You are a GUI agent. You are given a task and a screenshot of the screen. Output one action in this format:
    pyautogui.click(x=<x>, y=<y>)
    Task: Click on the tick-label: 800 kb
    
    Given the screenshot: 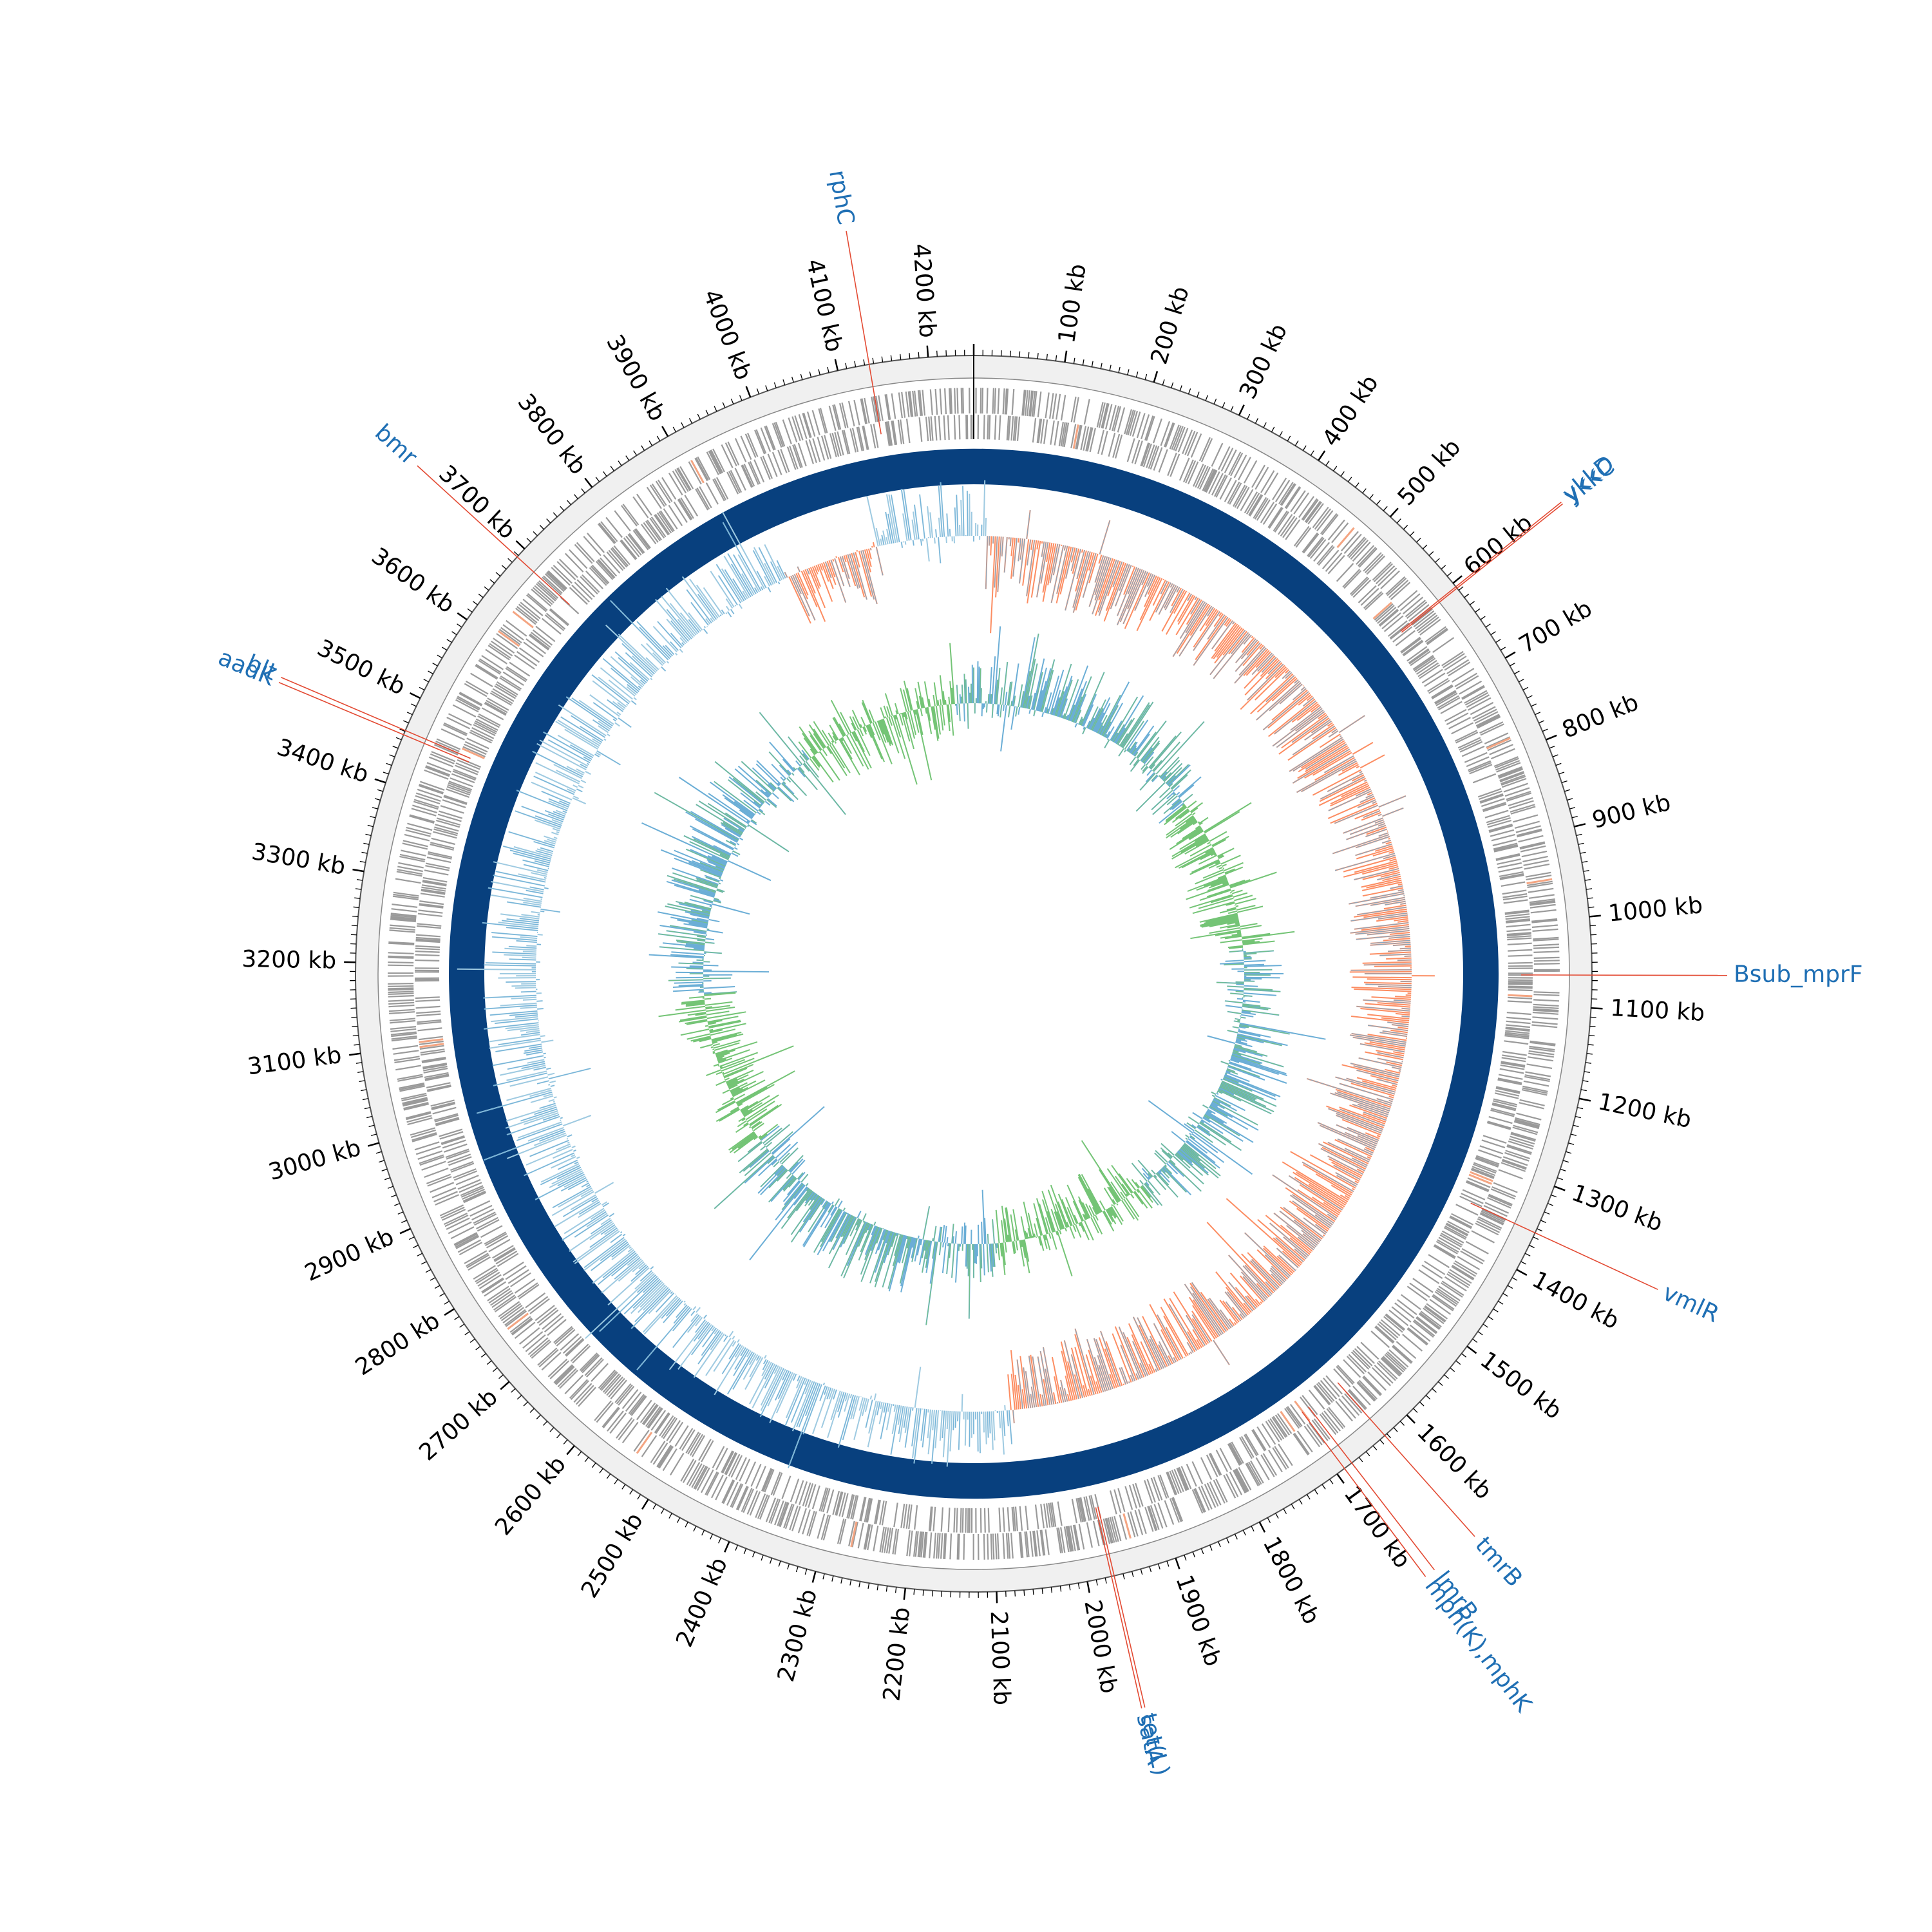 What is the action you would take?
    pyautogui.click(x=1600, y=716)
    